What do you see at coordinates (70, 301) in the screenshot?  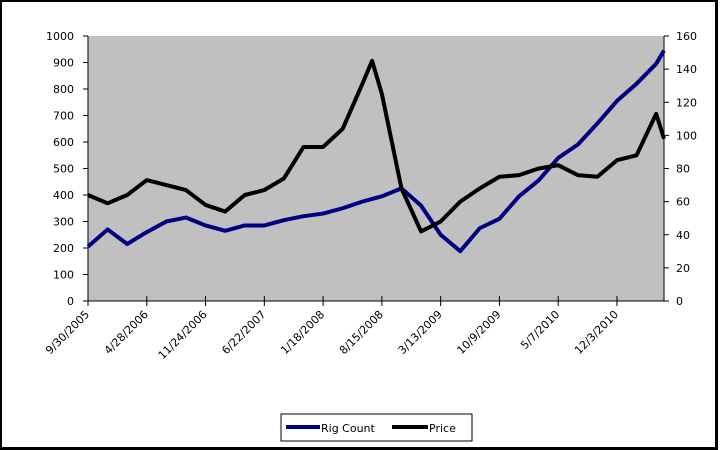 I see `y-left-tick-label: 0` at bounding box center [70, 301].